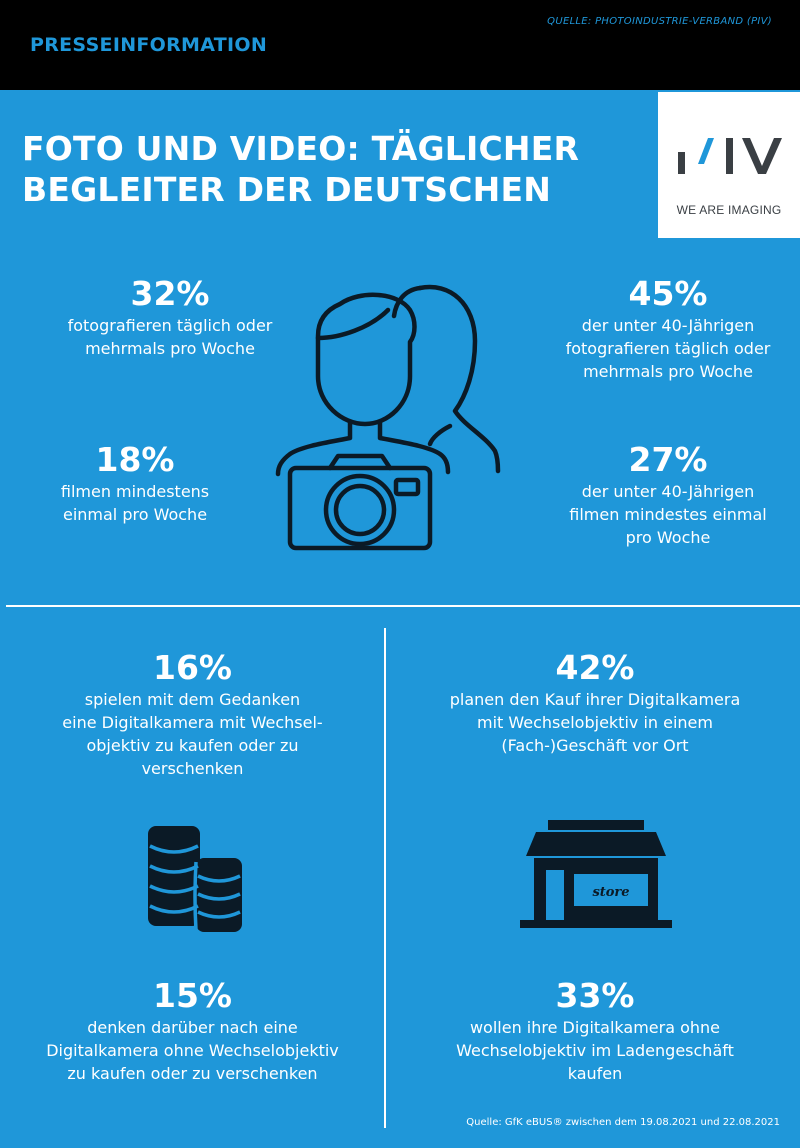  Describe the element at coordinates (135, 514) in the screenshot. I see `stat-text-line: einmal pro Woche` at that location.